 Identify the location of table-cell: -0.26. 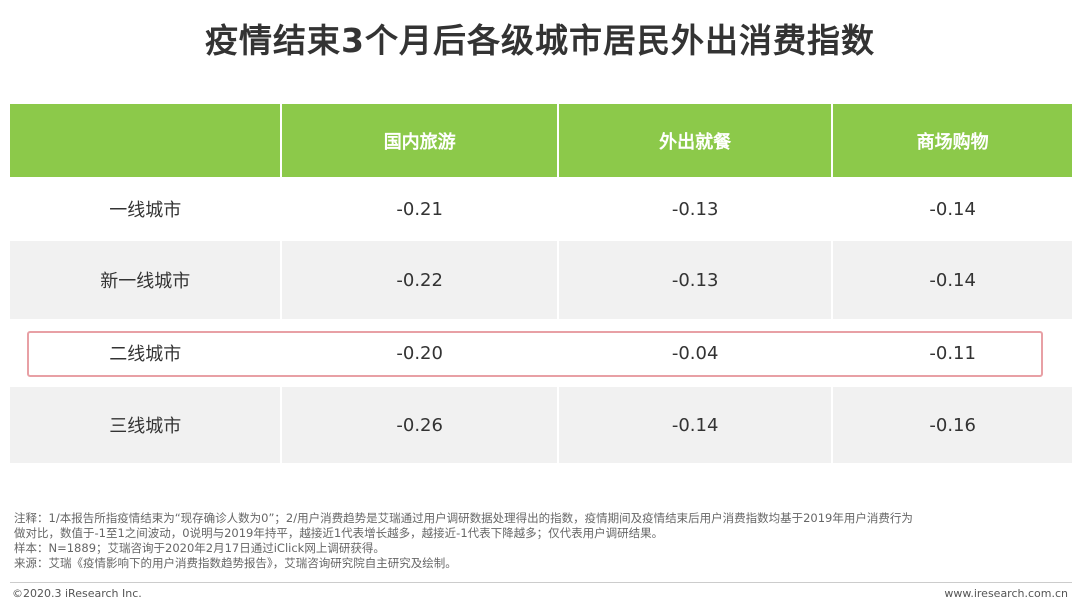
(419, 425).